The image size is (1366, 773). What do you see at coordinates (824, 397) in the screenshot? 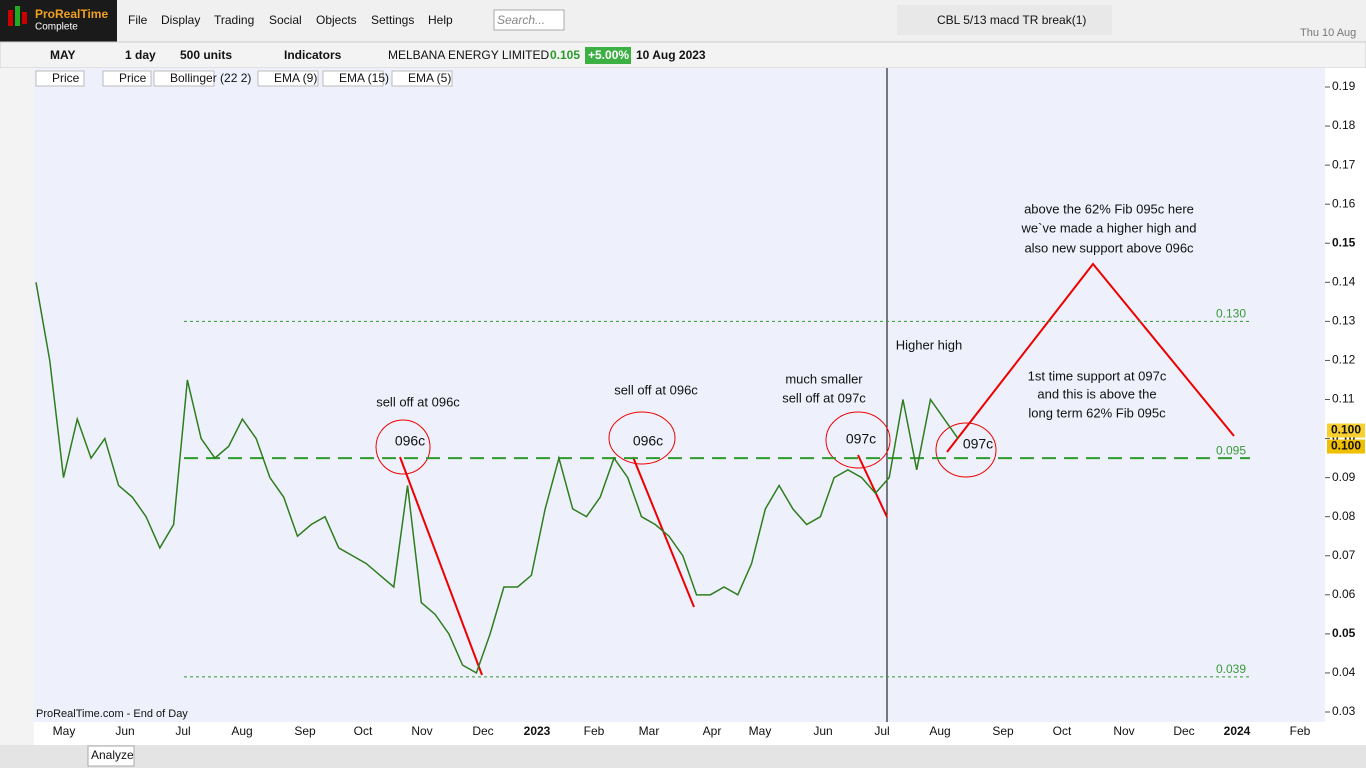
I see `annotation: sell off at 097c` at bounding box center [824, 397].